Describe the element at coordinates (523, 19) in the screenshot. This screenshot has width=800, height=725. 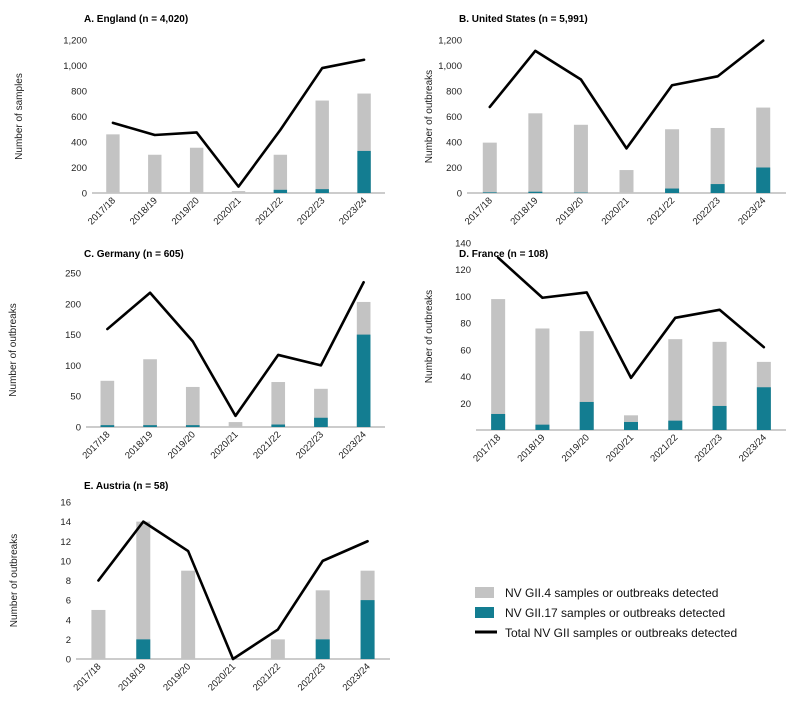
I see `panel-title: B. United States (n = 5,991)` at that location.